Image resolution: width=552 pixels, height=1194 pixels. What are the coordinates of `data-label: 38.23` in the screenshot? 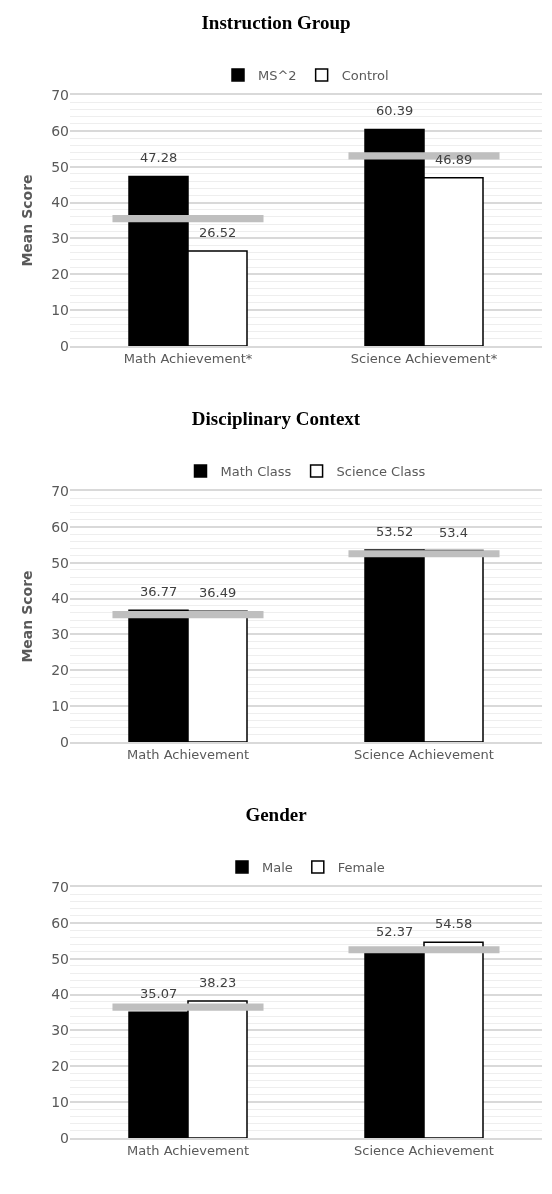 It's located at (218, 982).